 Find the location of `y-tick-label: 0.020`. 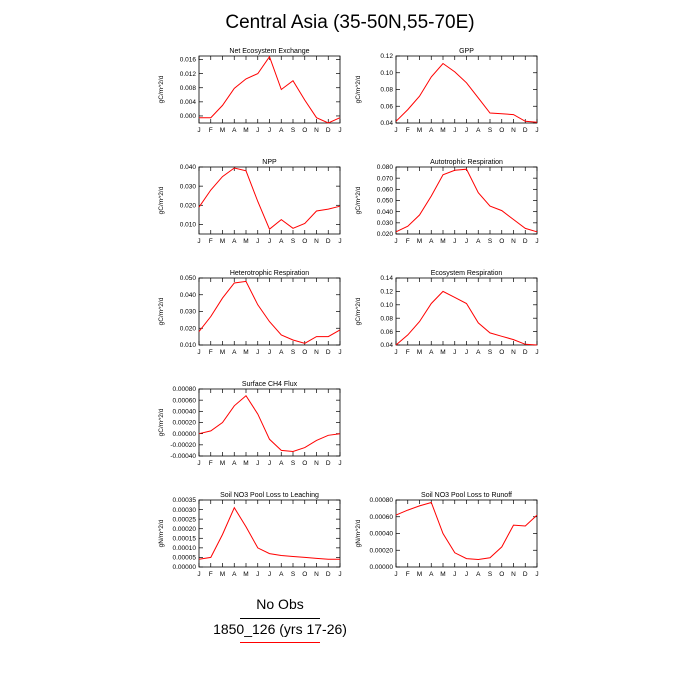

y-tick-label: 0.020 is located at coordinates (188, 205).